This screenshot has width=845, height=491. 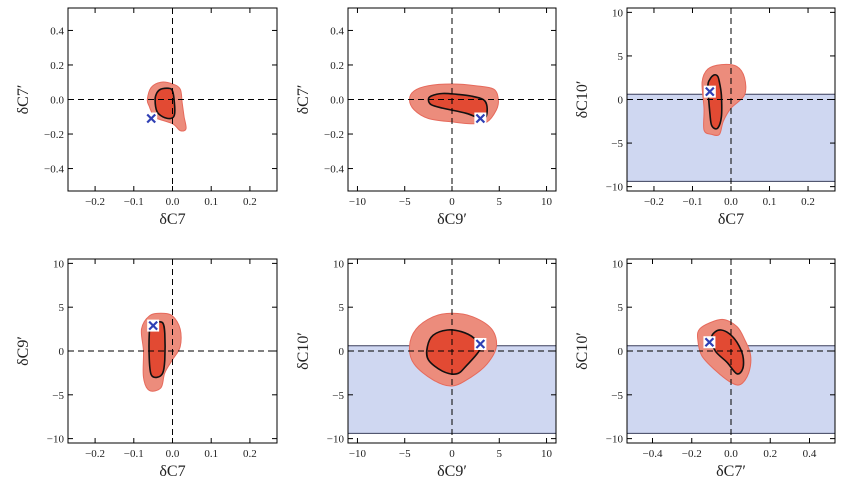 What do you see at coordinates (810, 454) in the screenshot?
I see `x-tick-label: 0.4` at bounding box center [810, 454].